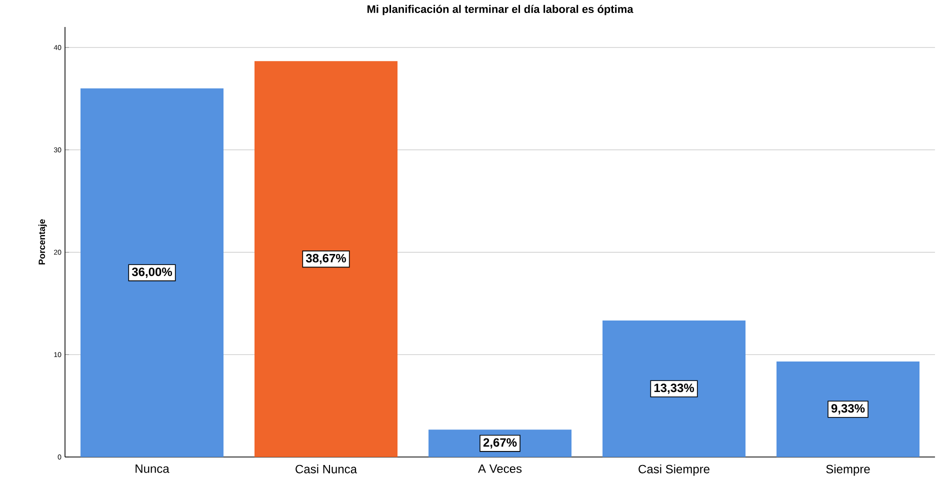  I want to click on y-axis-title: Porcentaje, so click(42, 241).